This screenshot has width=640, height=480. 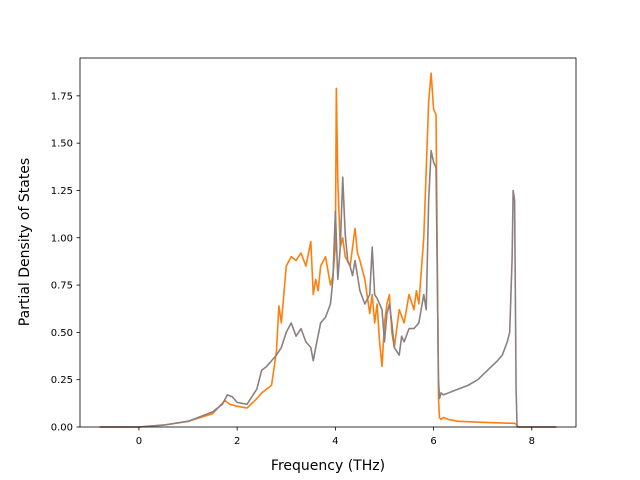 I want to click on y-tick-label: 0.50, so click(x=62, y=333).